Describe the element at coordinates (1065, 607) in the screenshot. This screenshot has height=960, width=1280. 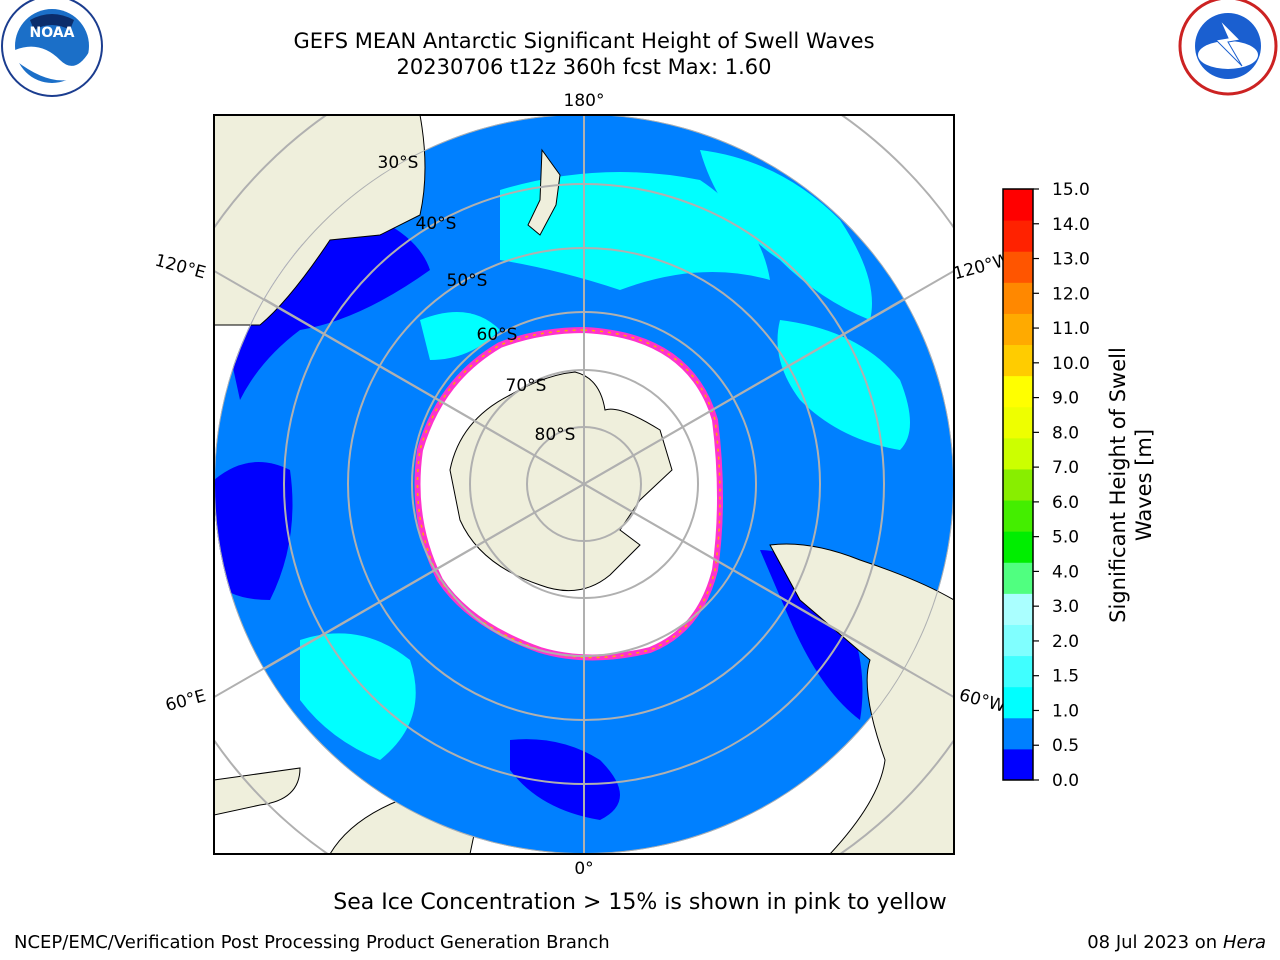
I see `colorbar-tick-label: 3.0` at that location.